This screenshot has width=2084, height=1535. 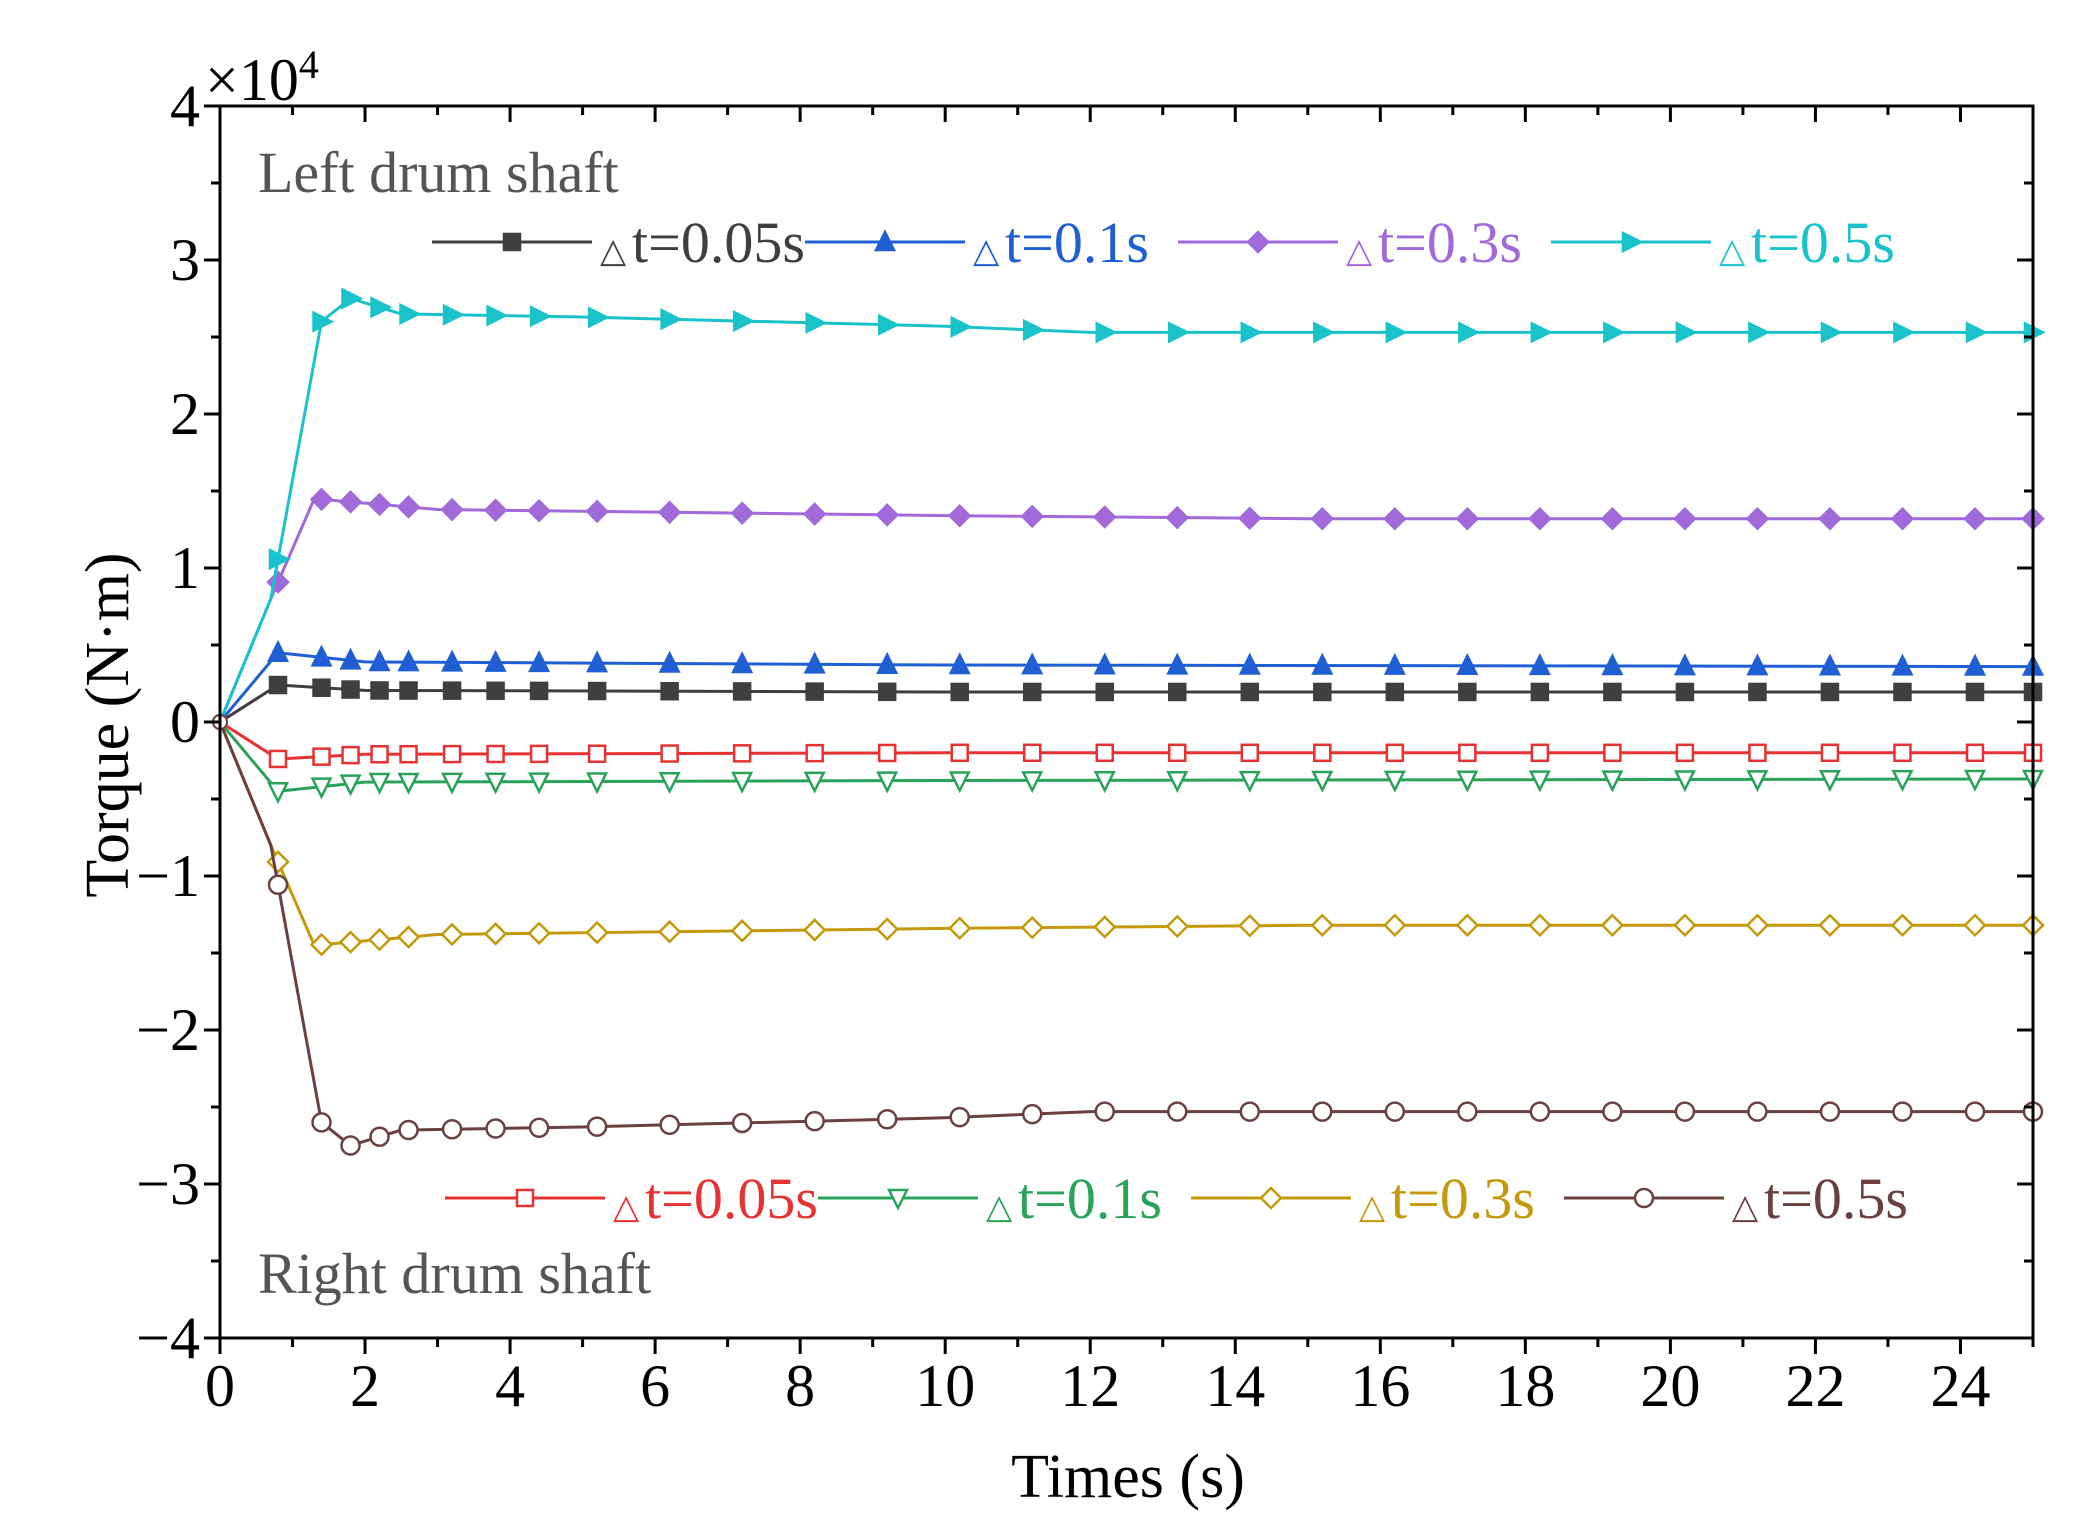 I want to click on series-right-t005s, so click(x=1127, y=741).